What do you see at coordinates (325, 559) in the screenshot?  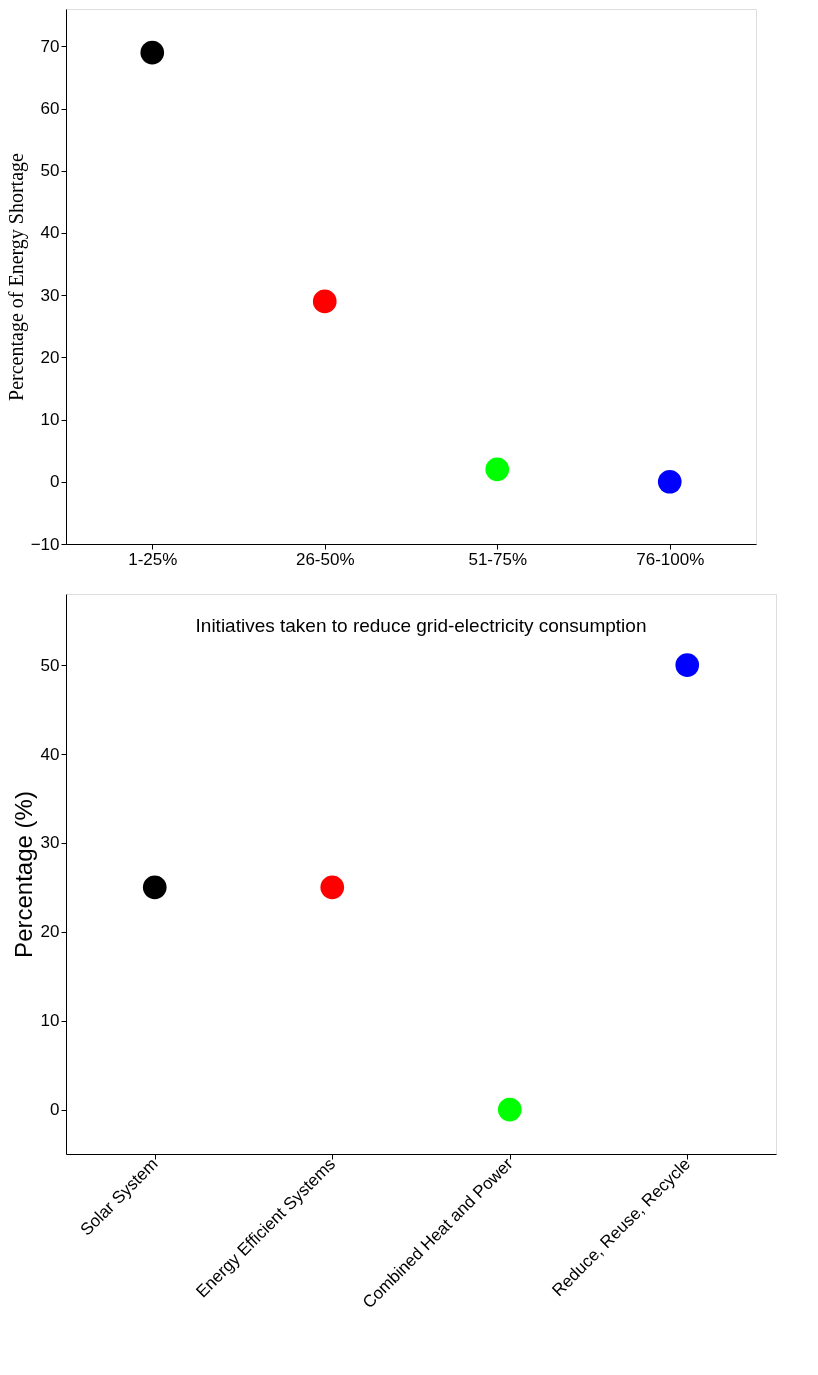 I see `x-tick-label: 26-50%` at bounding box center [325, 559].